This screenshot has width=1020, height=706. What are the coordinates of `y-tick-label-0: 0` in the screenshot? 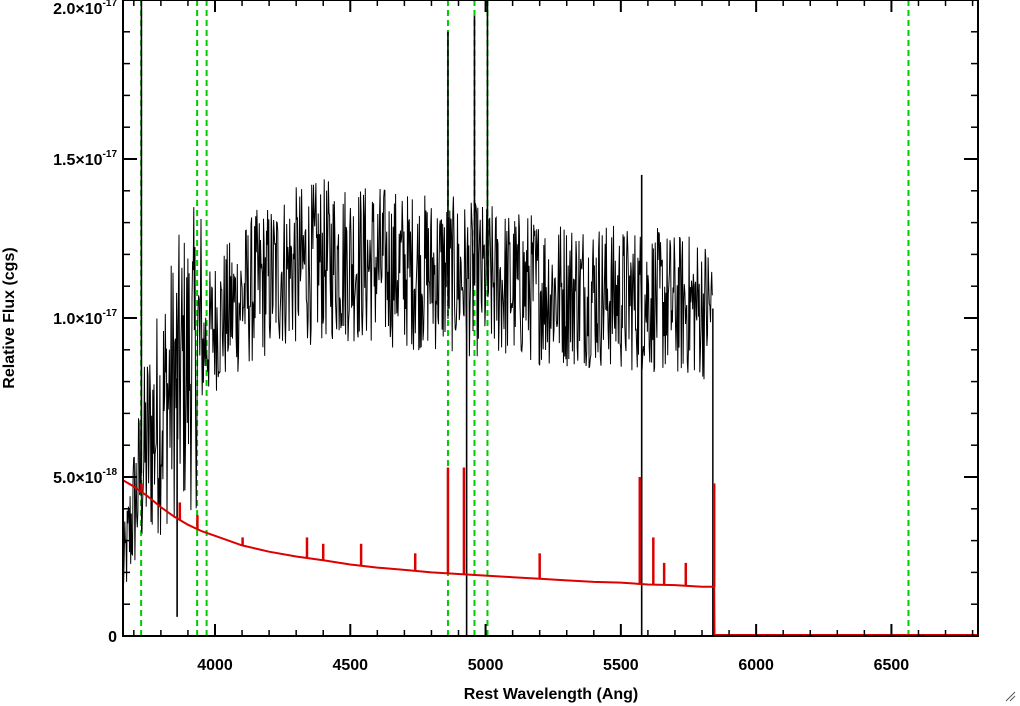 It's located at (112, 637).